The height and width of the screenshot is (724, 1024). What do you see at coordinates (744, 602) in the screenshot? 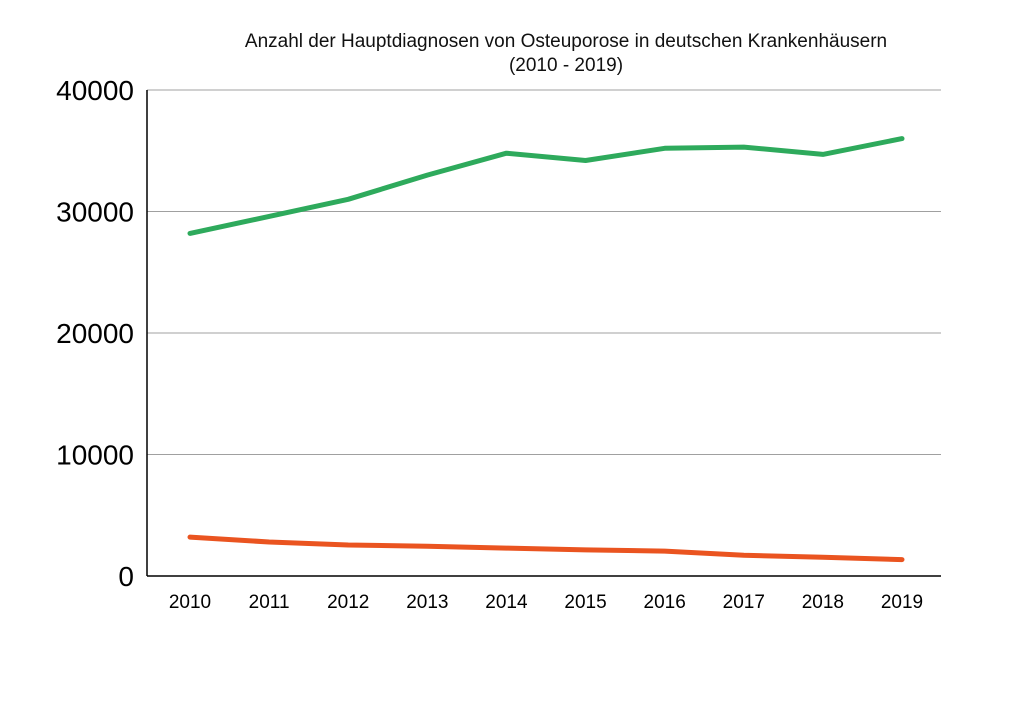
I see `x-tick-label: 2017` at bounding box center [744, 602].